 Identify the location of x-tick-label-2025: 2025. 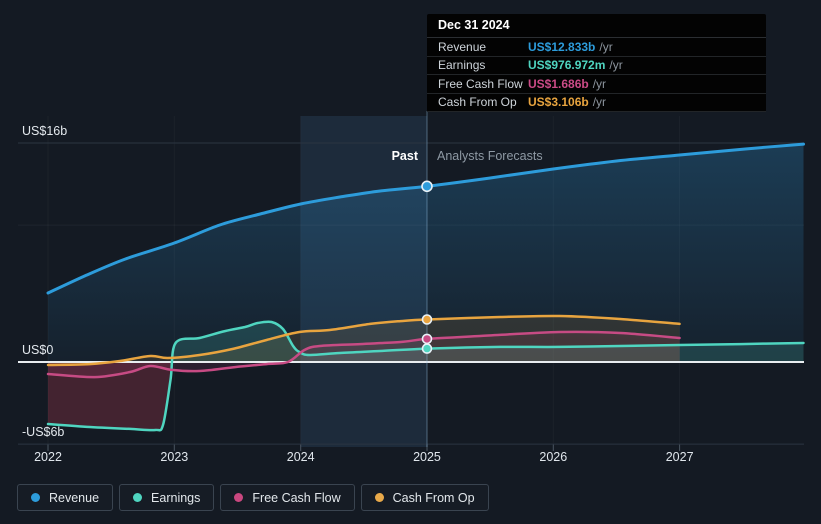
(427, 457).